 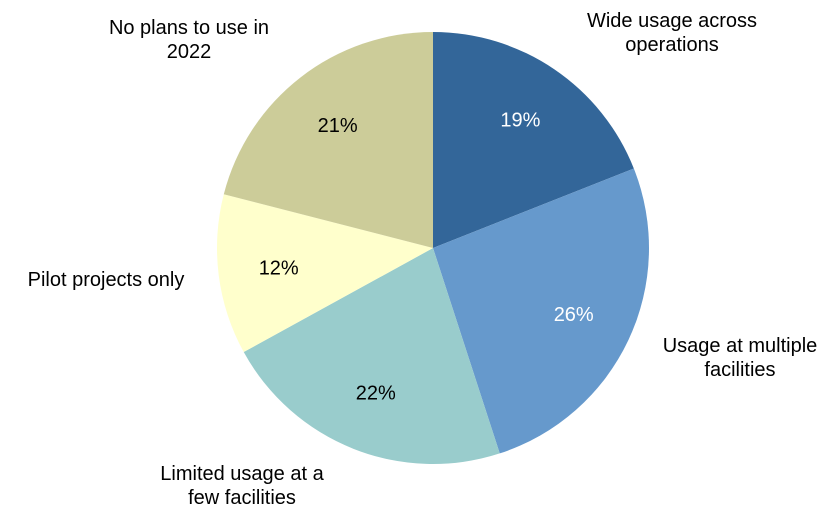 I want to click on slice-value-label-3: 22%, so click(x=376, y=394).